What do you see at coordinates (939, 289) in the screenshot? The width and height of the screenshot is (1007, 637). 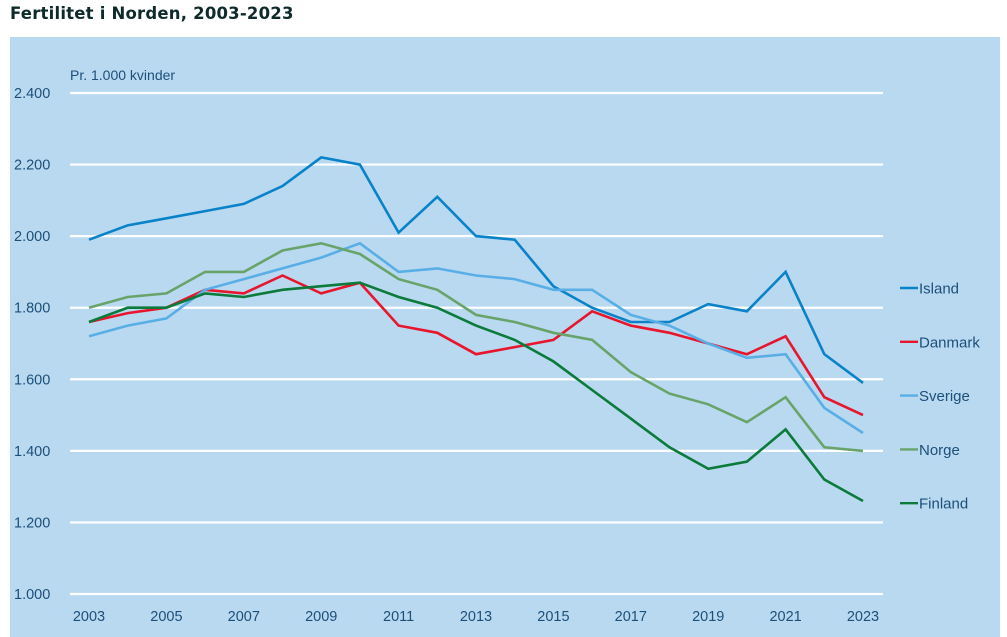 I see `legend-label: Island` at bounding box center [939, 289].